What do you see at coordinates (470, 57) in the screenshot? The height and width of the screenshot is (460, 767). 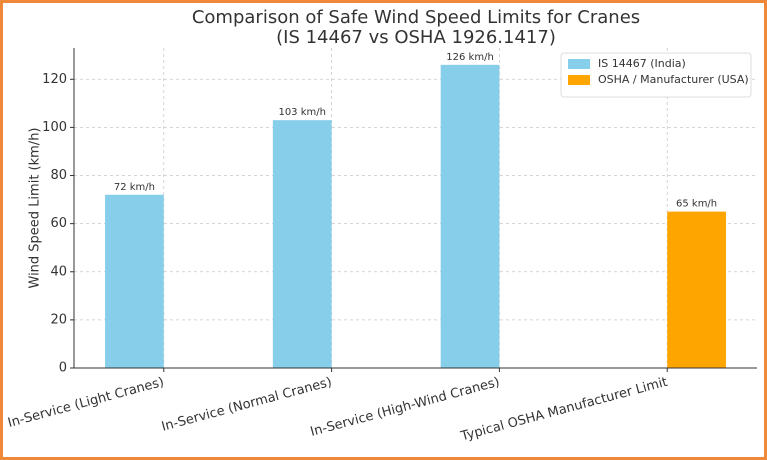 I see `value-label: 126 km/h` at bounding box center [470, 57].